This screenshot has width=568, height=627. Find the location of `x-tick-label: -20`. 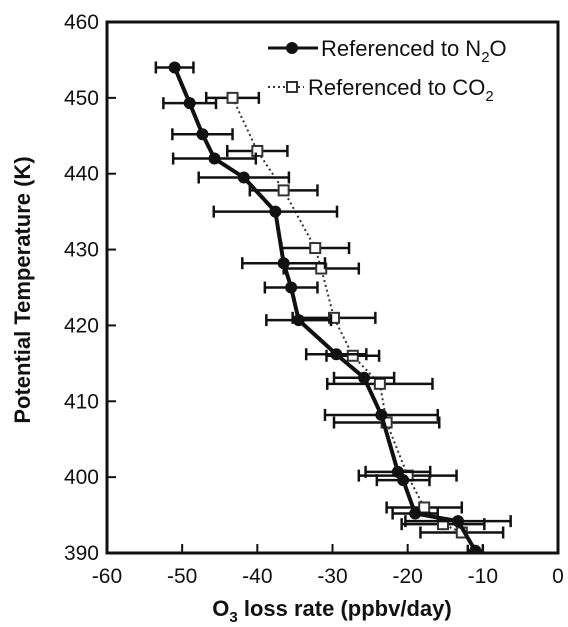

x-tick-label: -20 is located at coordinates (407, 576).